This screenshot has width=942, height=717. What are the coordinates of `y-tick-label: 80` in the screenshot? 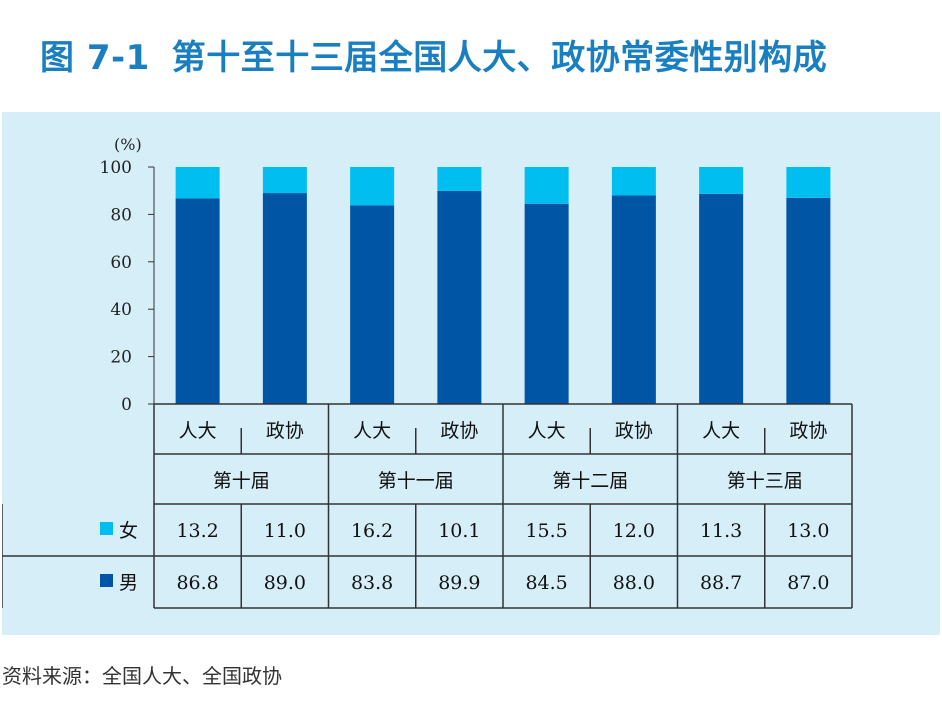 It's located at (121, 215).